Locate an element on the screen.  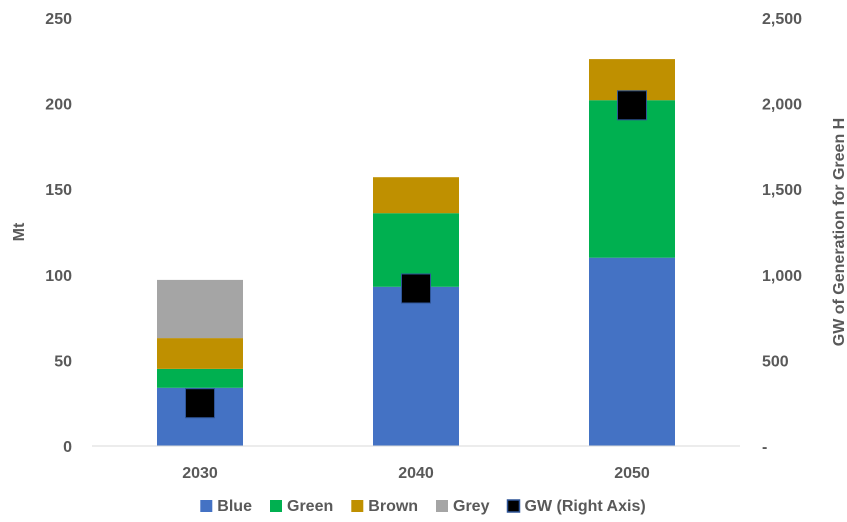
gw-marker-2050 is located at coordinates (632, 105).